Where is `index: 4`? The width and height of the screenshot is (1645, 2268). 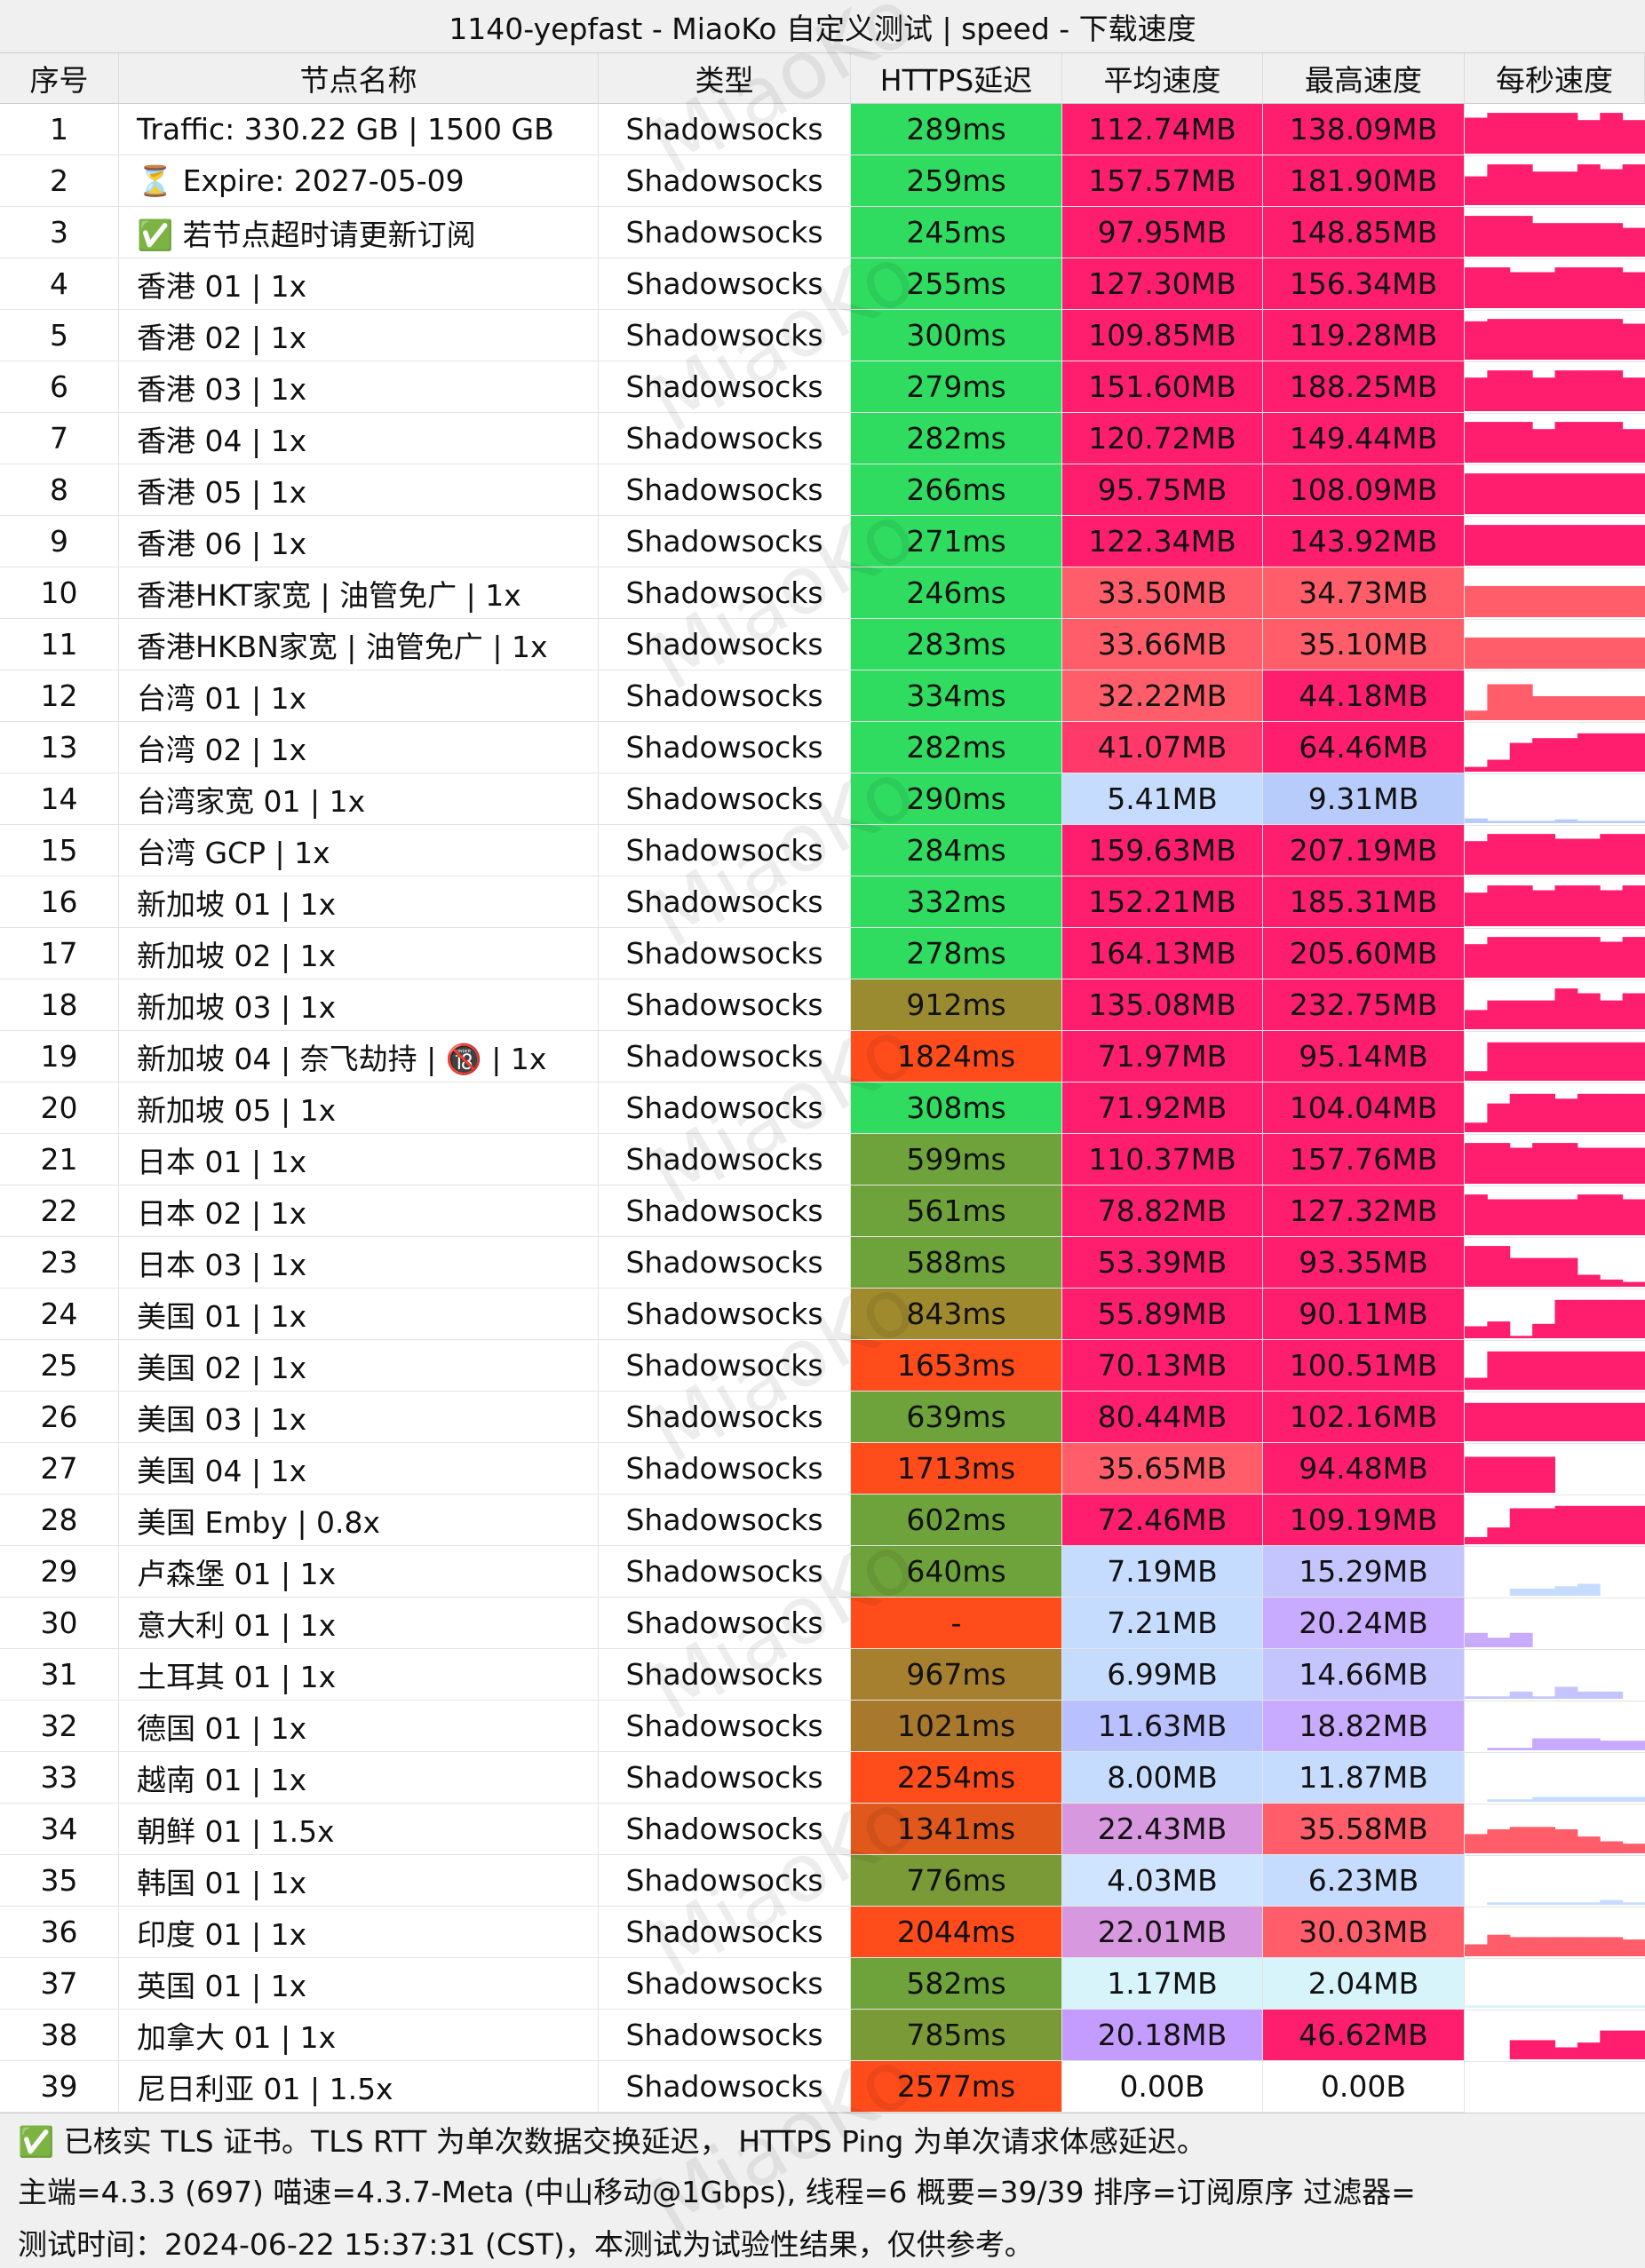
index: 4 is located at coordinates (59, 284).